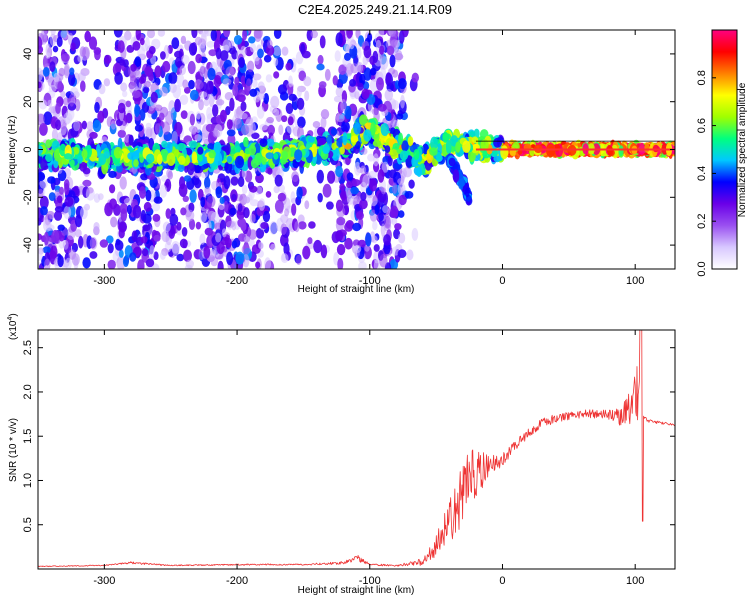 The height and width of the screenshot is (600, 750). Describe the element at coordinates (28, 149) in the screenshot. I see `spectrogram-y-tick-label: 0` at that location.